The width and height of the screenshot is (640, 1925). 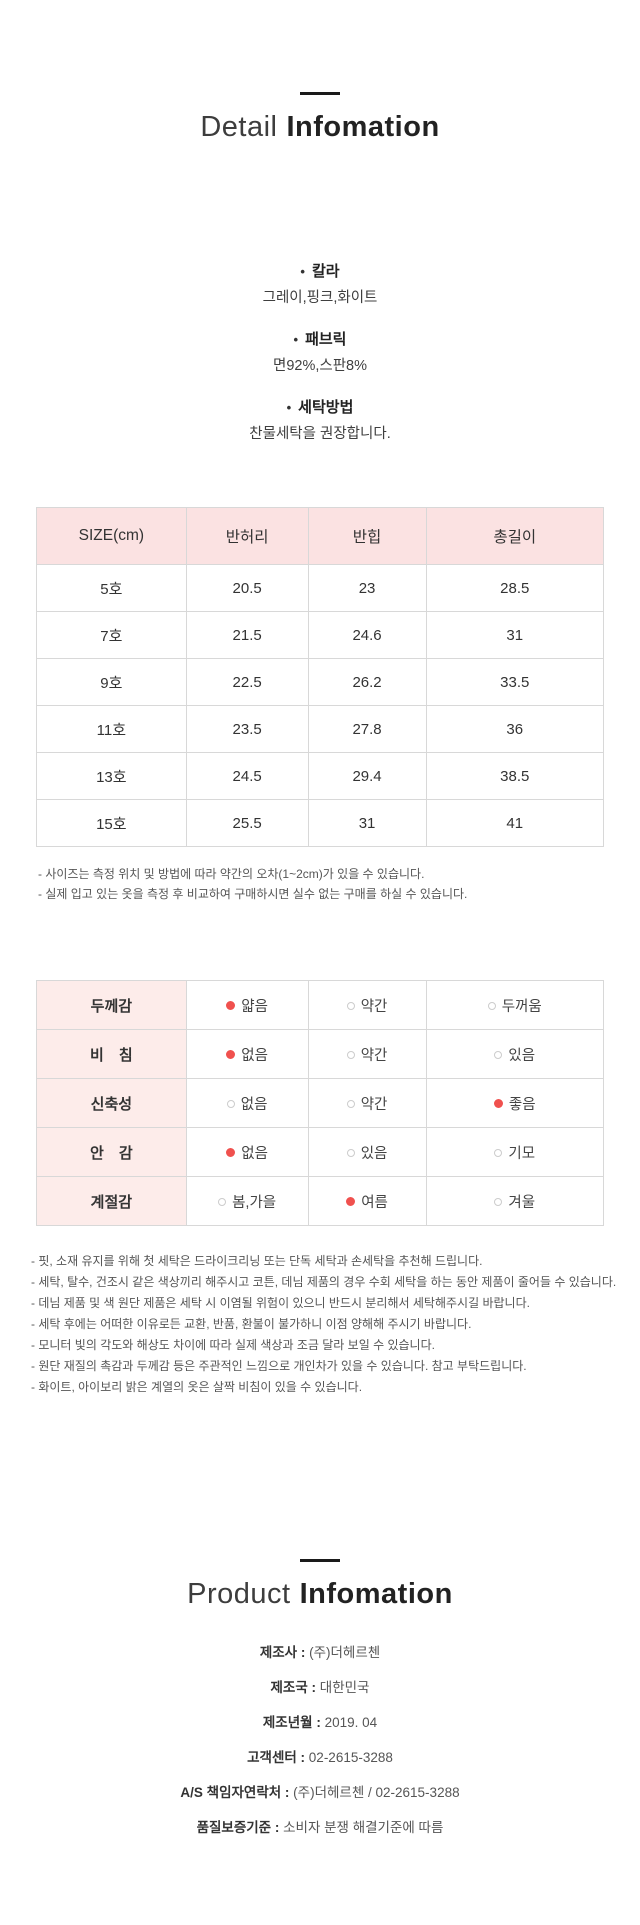 What do you see at coordinates (111, 776) in the screenshot?
I see `size-cell: 13호` at bounding box center [111, 776].